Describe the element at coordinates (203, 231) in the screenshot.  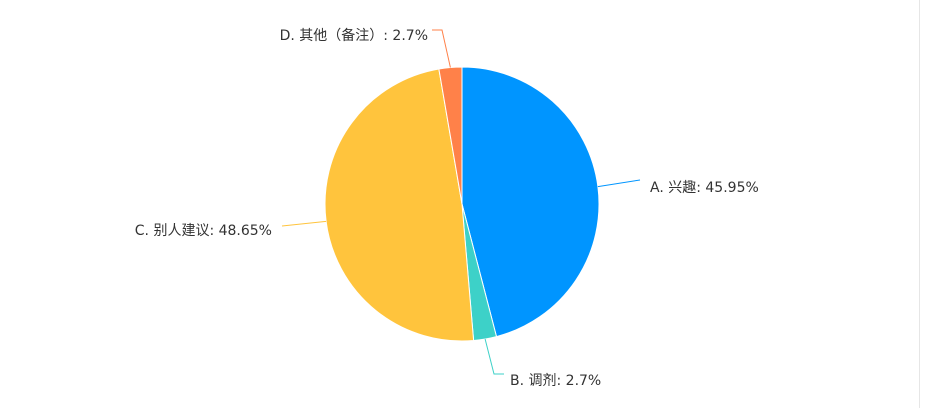
I see `slice-label-c: C. 别人建议: 48.65%` at that location.